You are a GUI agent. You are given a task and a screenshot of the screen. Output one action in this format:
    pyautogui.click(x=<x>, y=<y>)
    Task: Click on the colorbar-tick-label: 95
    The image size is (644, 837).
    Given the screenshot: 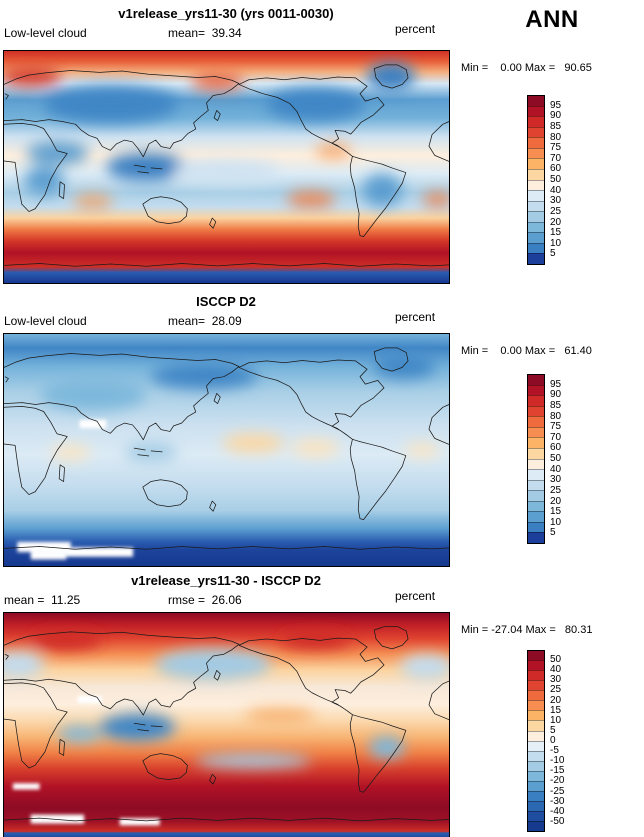 What is the action you would take?
    pyautogui.click(x=556, y=105)
    